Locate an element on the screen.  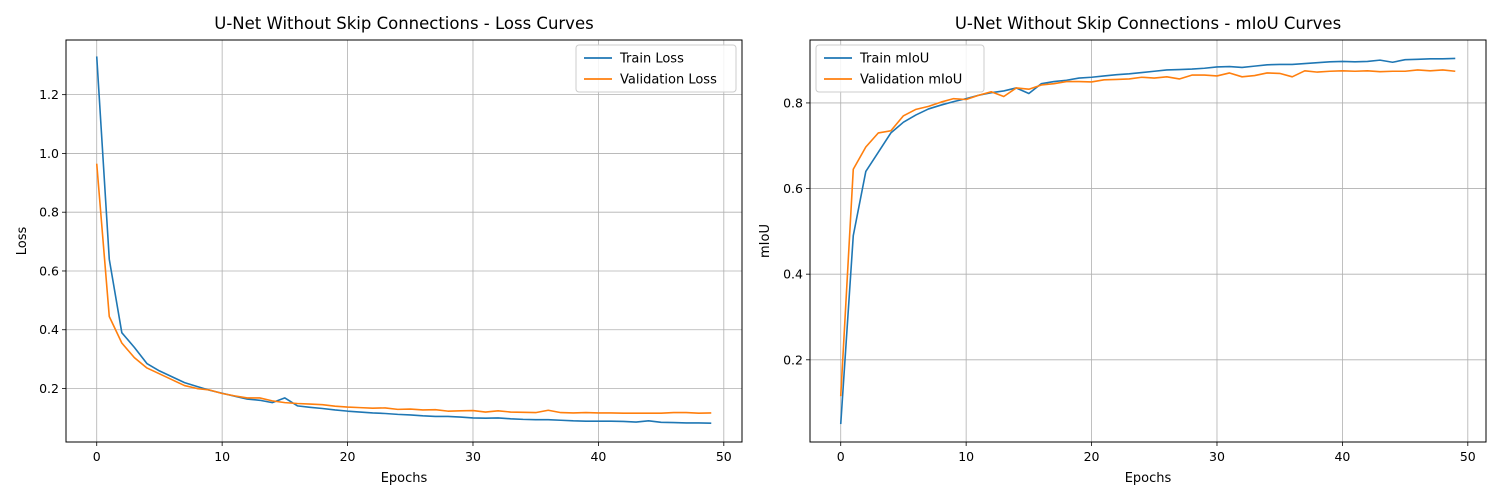
legend: Train Loss Validation Loss is located at coordinates (656, 68).